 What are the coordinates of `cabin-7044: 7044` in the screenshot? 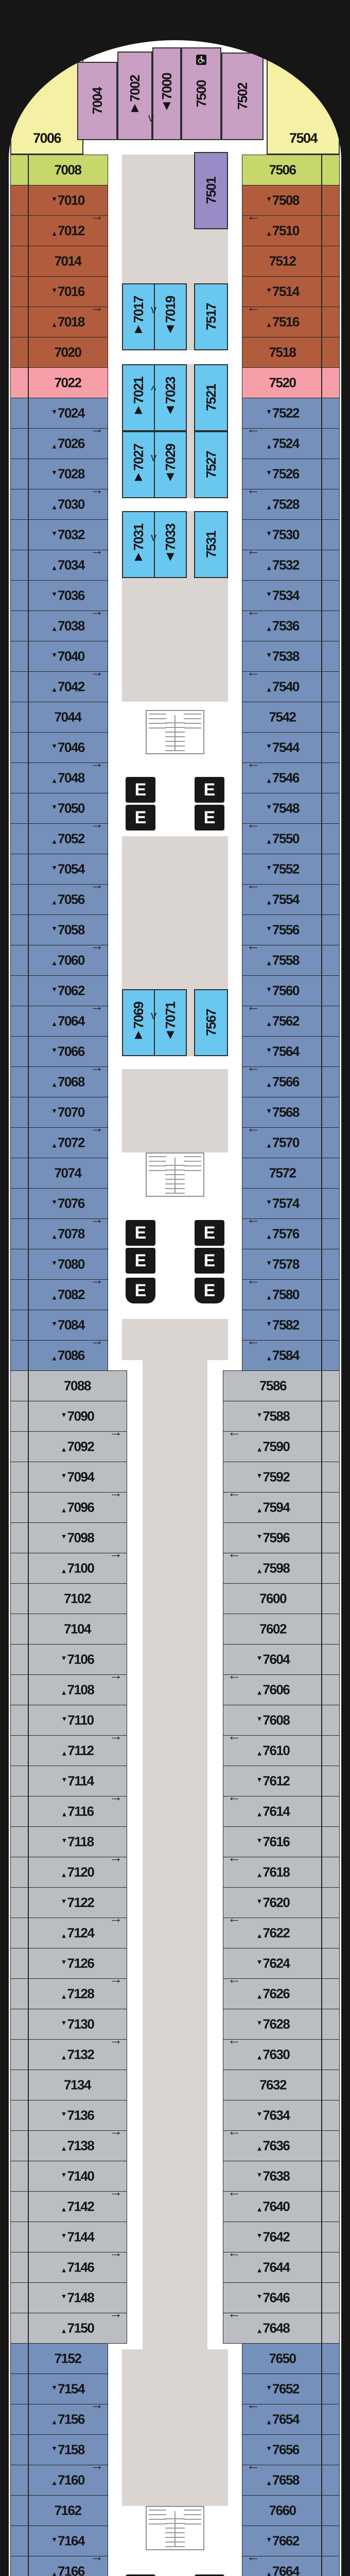 It's located at (59, 717).